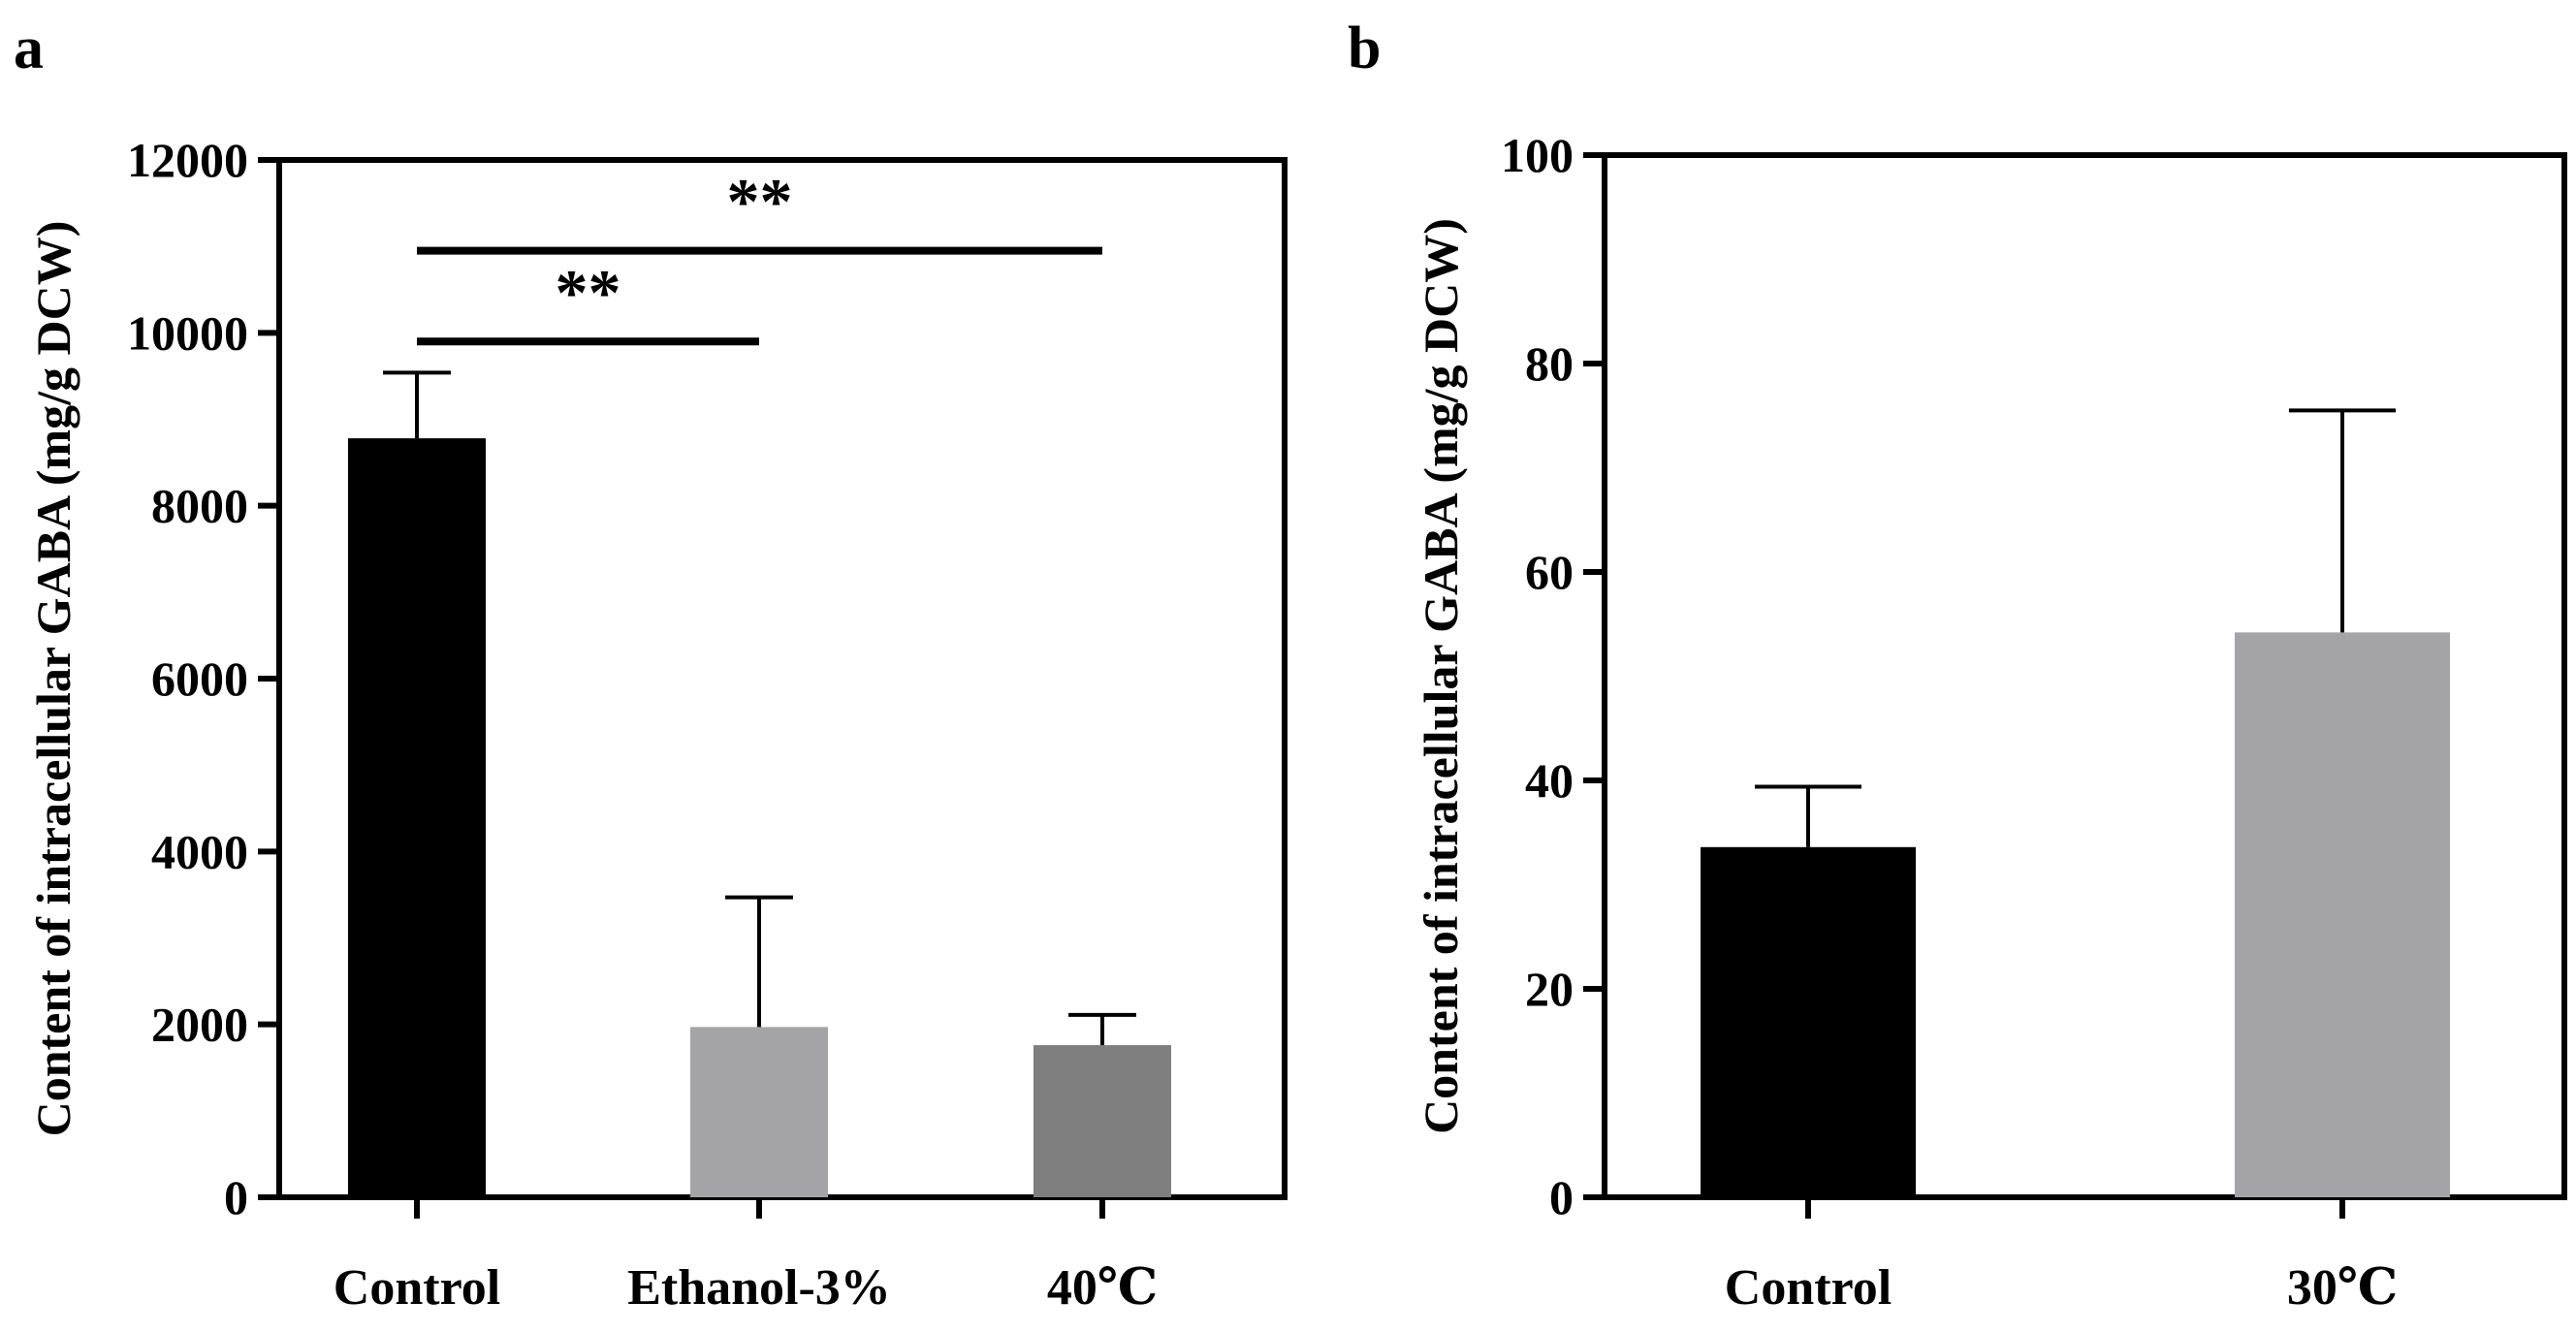 The width and height of the screenshot is (2576, 1333). Describe the element at coordinates (199, 1025) in the screenshot. I see `y-tick-label: 2000` at that location.